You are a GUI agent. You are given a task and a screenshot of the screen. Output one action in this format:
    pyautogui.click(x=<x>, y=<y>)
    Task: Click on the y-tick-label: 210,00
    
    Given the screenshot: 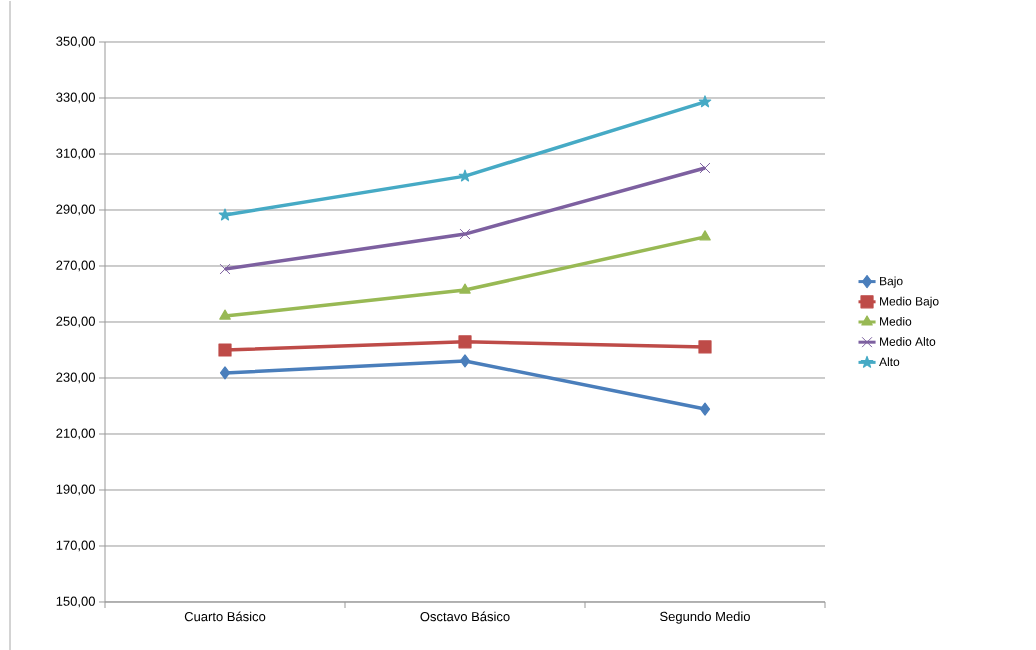 What is the action you would take?
    pyautogui.click(x=75, y=434)
    